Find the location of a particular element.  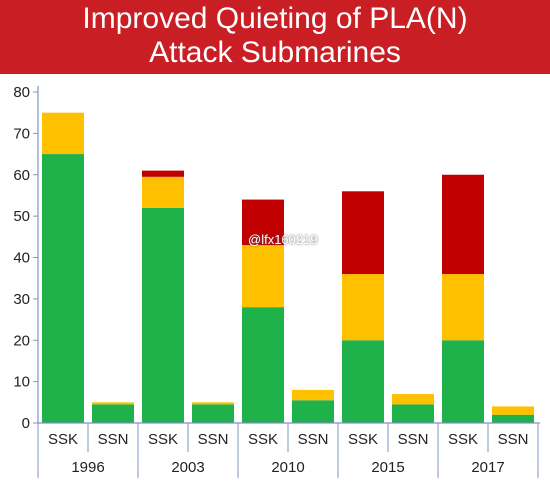

year-label: 2017 is located at coordinates (487, 467).